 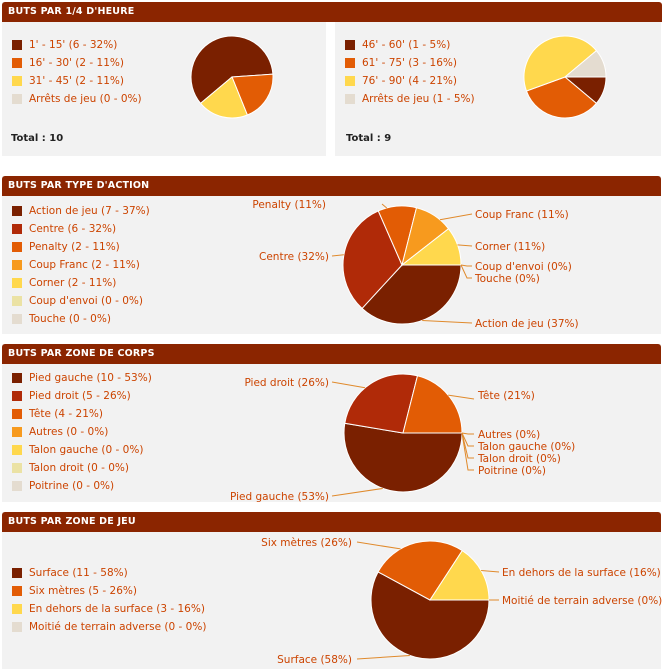 I want to click on legend-label: Talon droit (0 - 0%), so click(x=79, y=468).